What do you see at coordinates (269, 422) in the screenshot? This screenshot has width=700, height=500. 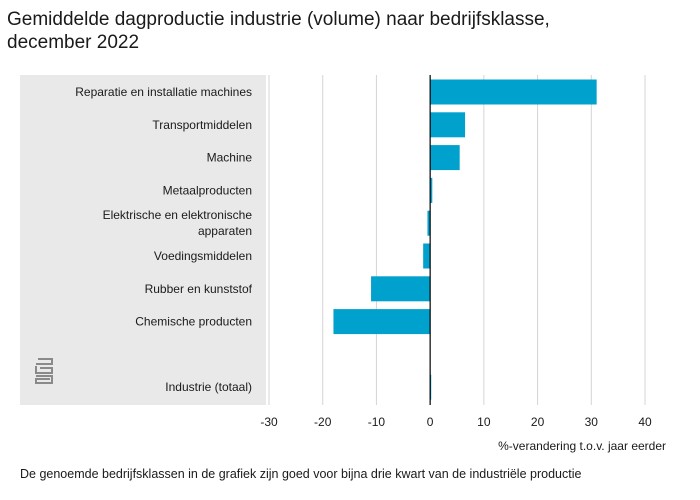 I see `x-tick-label: -30` at bounding box center [269, 422].